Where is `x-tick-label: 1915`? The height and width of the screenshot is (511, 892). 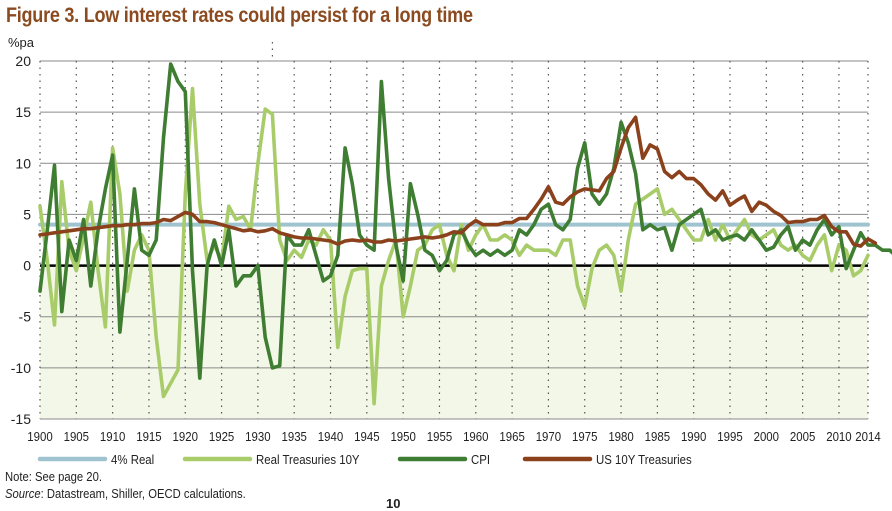
x-tick-label: 1915 is located at coordinates (149, 436).